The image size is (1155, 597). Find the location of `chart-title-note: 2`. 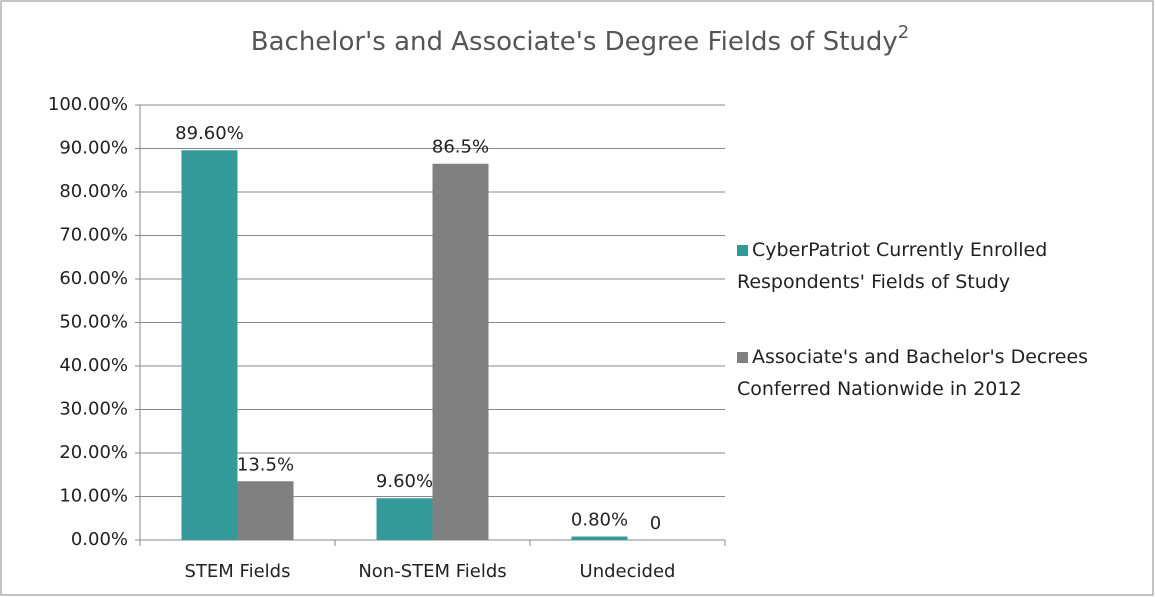

chart-title-note: 2 is located at coordinates (903, 32).